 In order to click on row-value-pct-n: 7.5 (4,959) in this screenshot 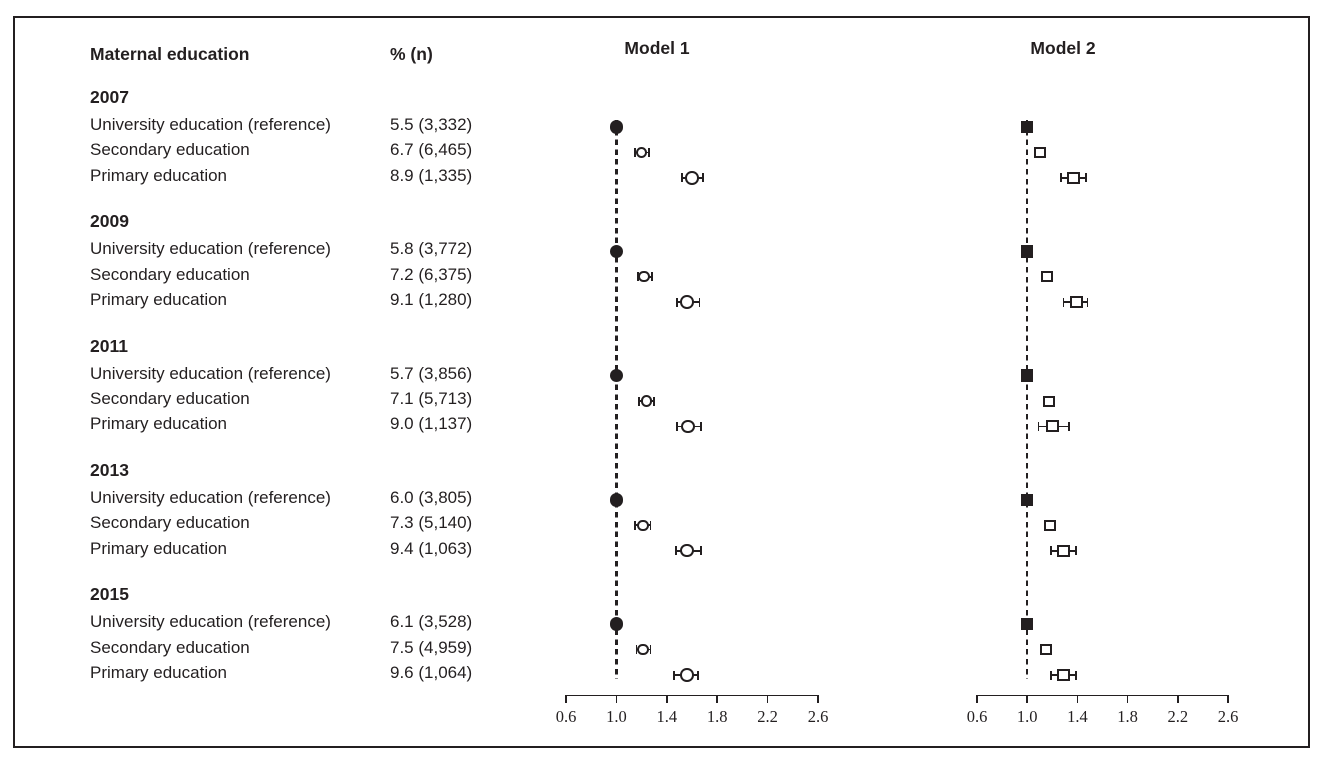, I will do `click(431, 647)`.